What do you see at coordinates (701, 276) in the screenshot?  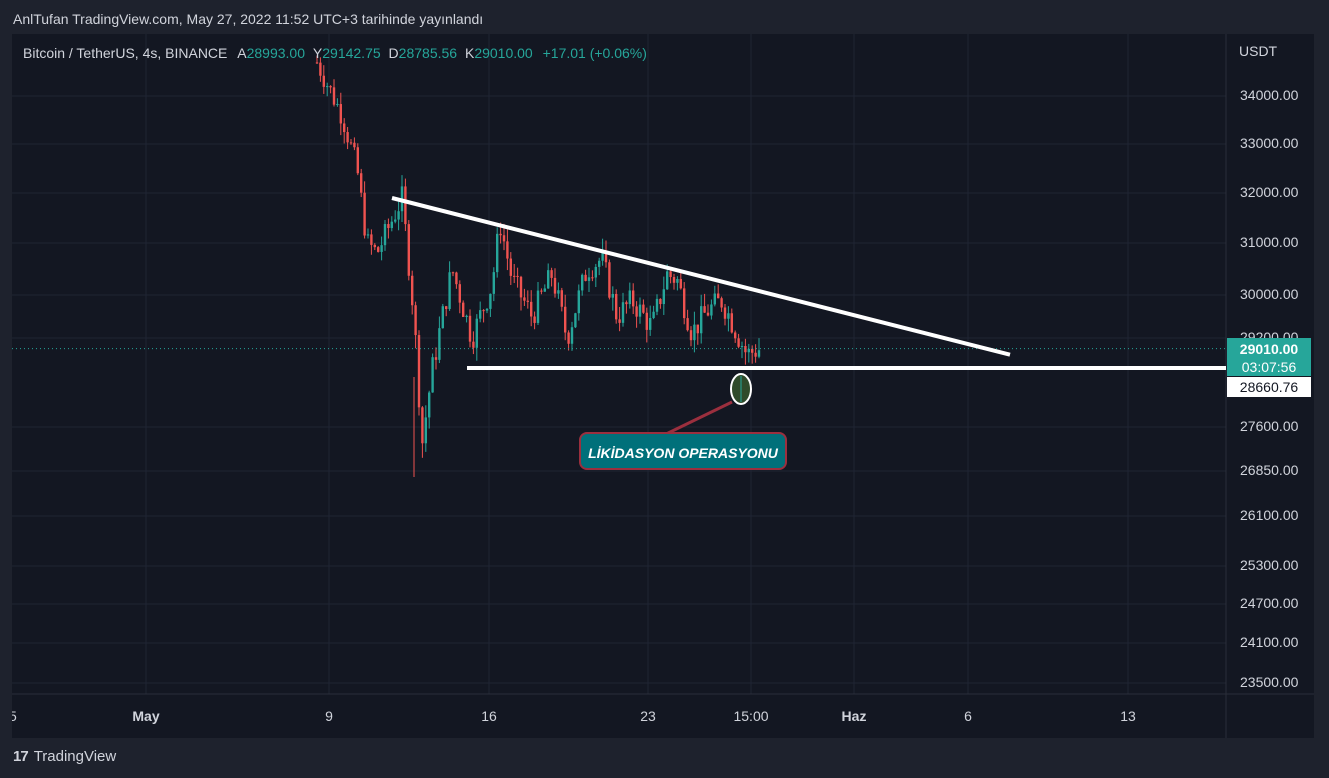 I see `descending-trendline` at bounding box center [701, 276].